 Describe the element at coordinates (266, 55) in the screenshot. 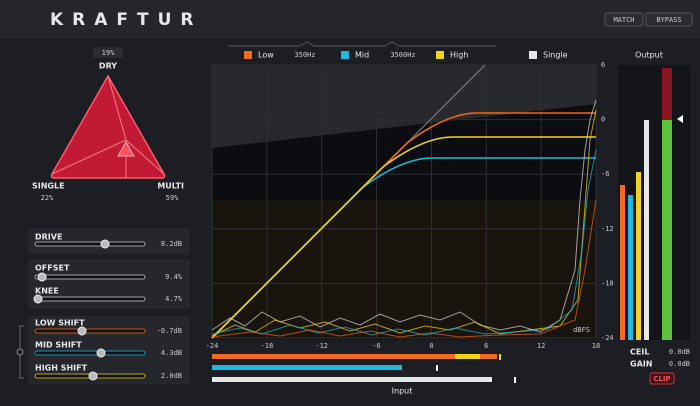

I see `legend-label: Low` at that location.